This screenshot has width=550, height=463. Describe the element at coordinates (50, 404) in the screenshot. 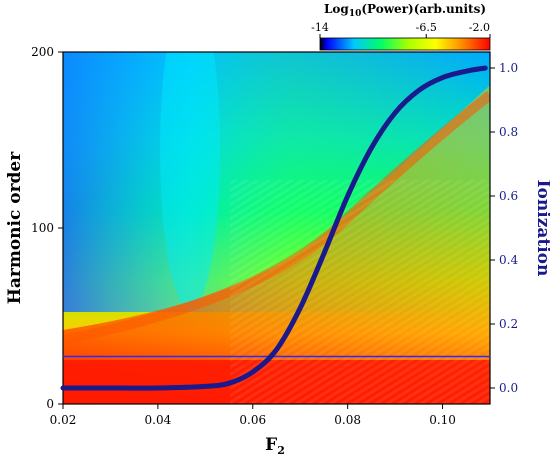

I see `y-tick-label: 0` at that location.